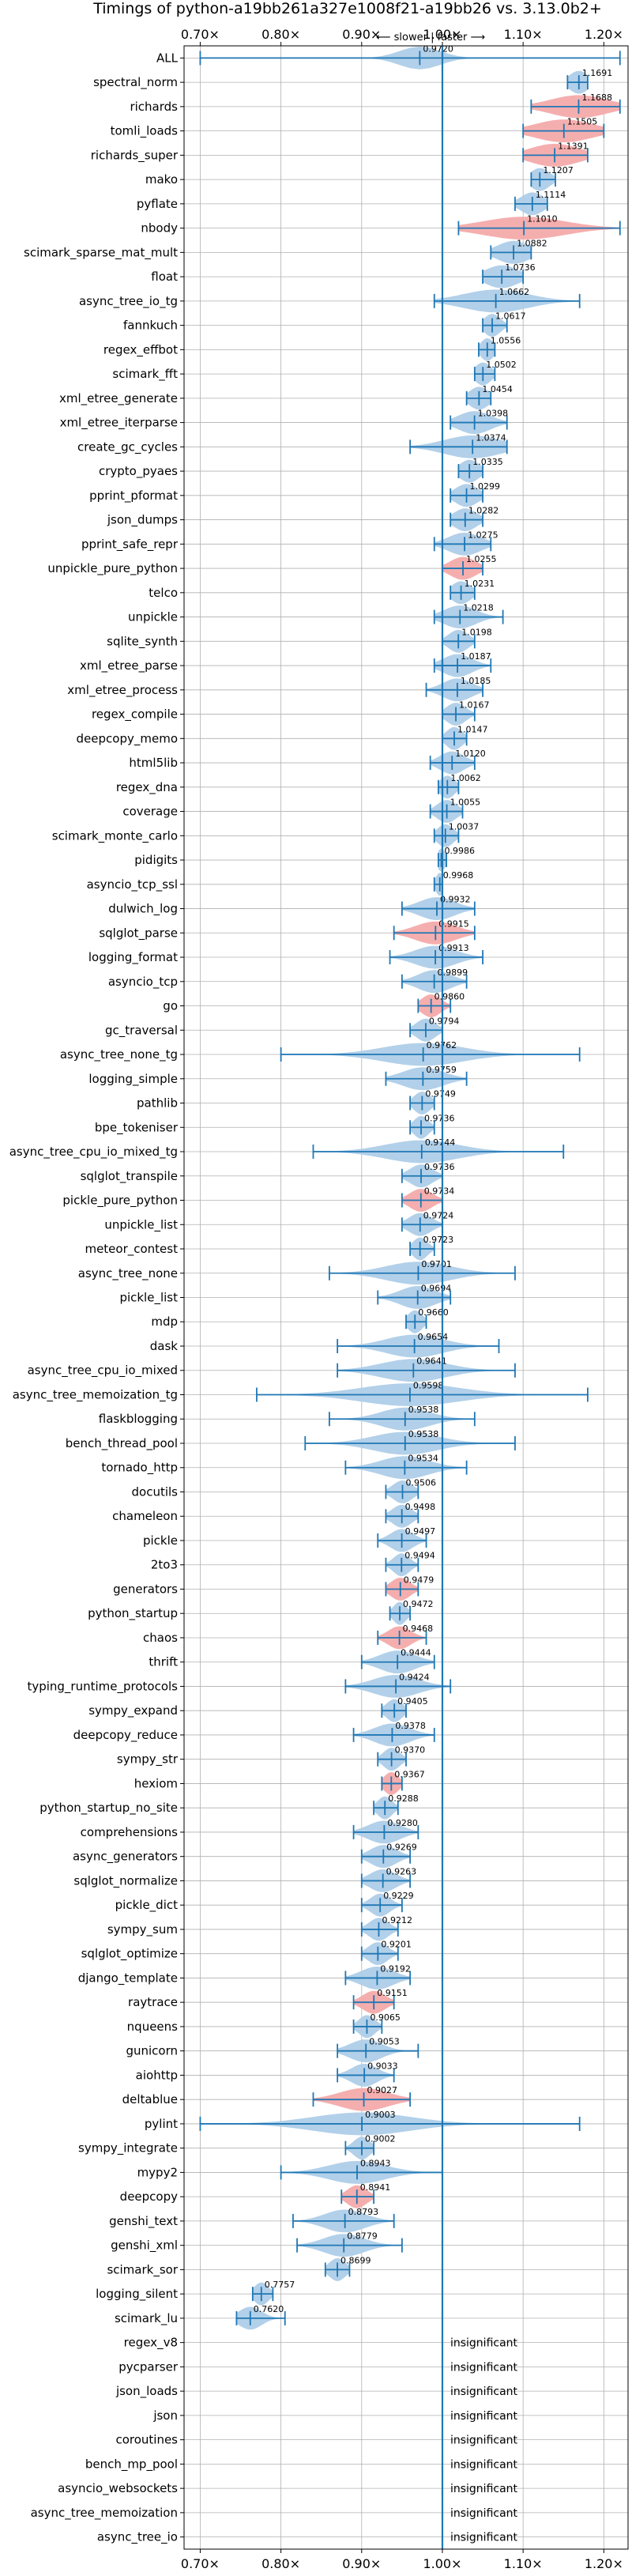 This screenshot has height=2576, width=632. Describe the element at coordinates (442, 2563) in the screenshot. I see `x-tick-label-bottom: 1.00×` at that location.